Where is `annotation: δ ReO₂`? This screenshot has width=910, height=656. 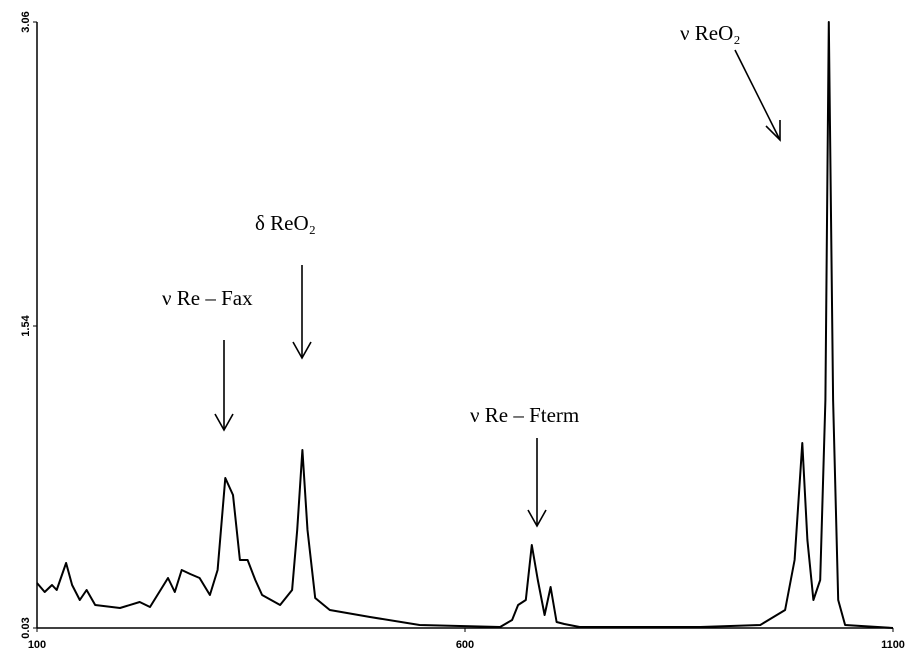 annotation: δ ReO₂ is located at coordinates (285, 223).